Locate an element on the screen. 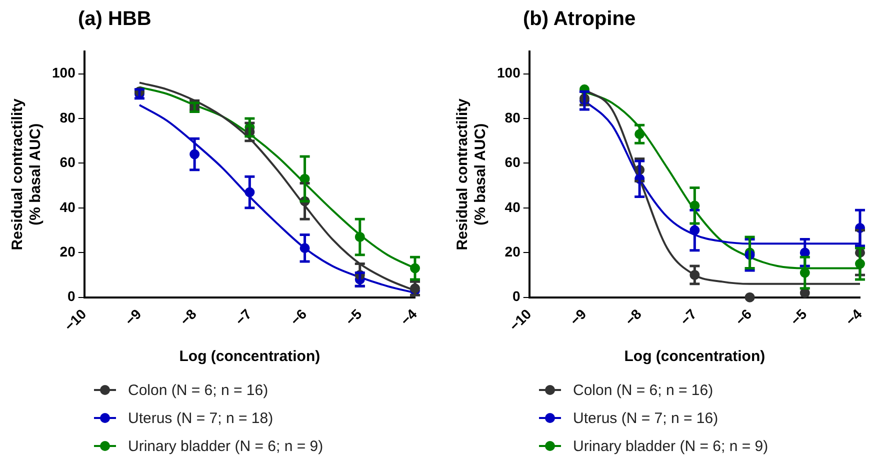 The width and height of the screenshot is (891, 455). chart-title: (b) Atropine is located at coordinates (579, 19).